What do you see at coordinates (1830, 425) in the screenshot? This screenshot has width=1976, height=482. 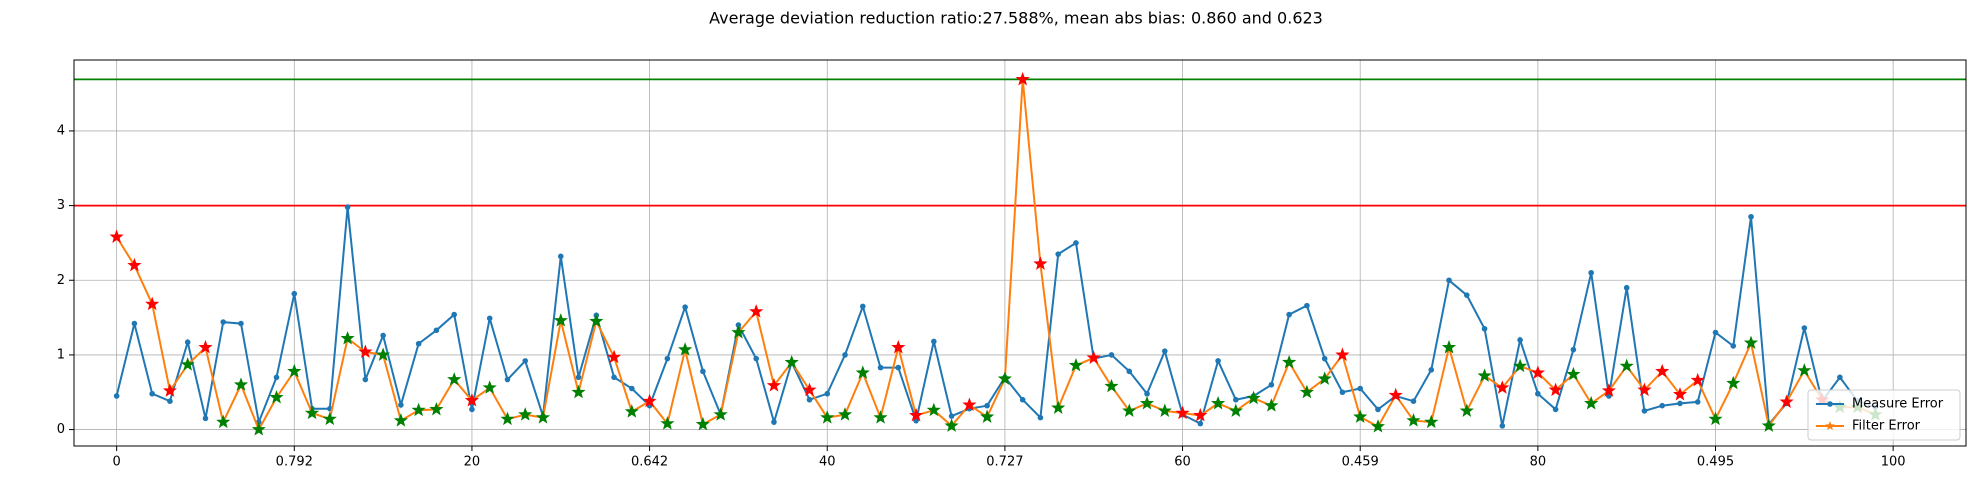 I see `legend-marker` at bounding box center [1830, 425].